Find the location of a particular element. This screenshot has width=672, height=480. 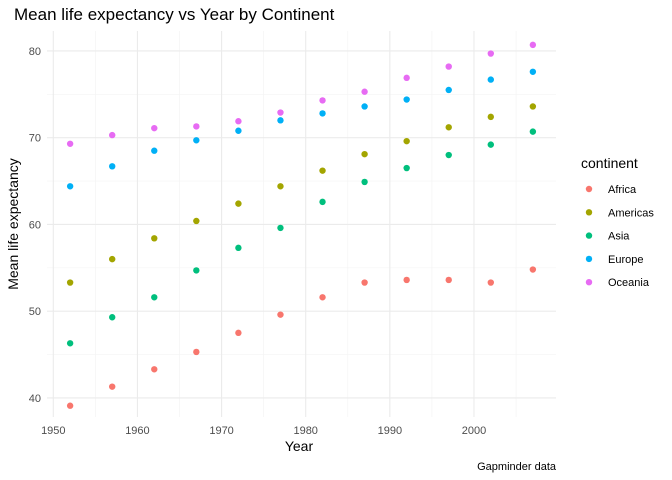

y-axis-title: Mean life expectancy is located at coordinates (13, 224).